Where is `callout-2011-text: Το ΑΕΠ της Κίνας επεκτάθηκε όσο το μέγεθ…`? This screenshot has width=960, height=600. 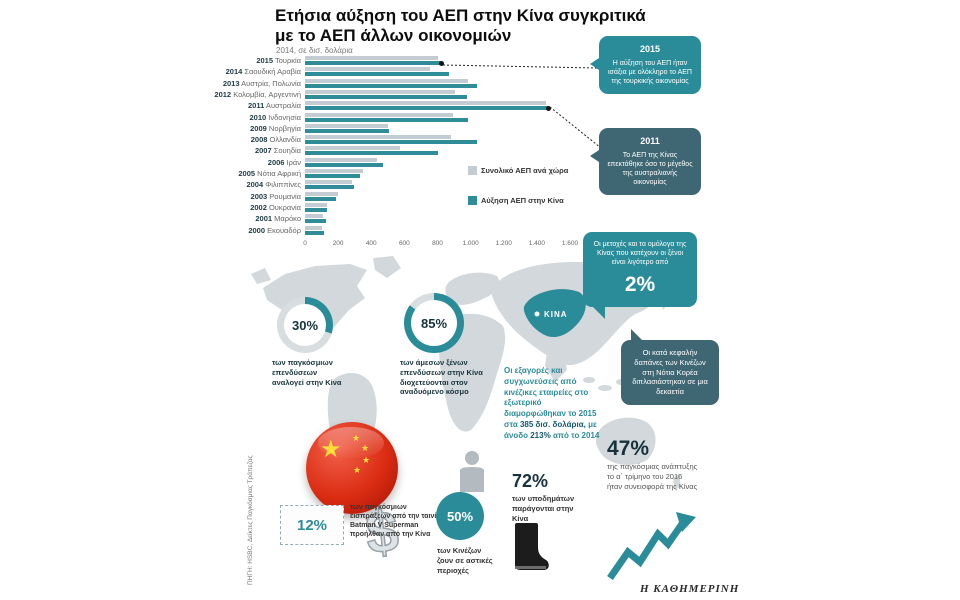 callout-2011-text: Το ΑΕΠ της Κίνας επεκτάθηκε όσο το μέγεθ… is located at coordinates (650, 168).